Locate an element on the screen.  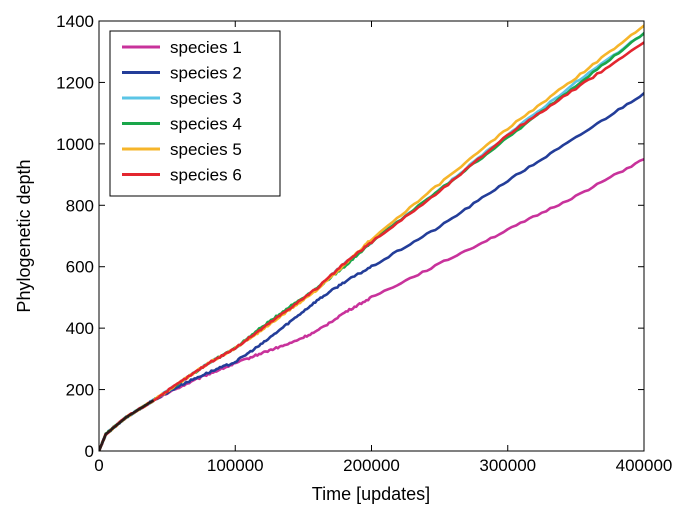
x-tick-label: 100000 is located at coordinates (235, 465).